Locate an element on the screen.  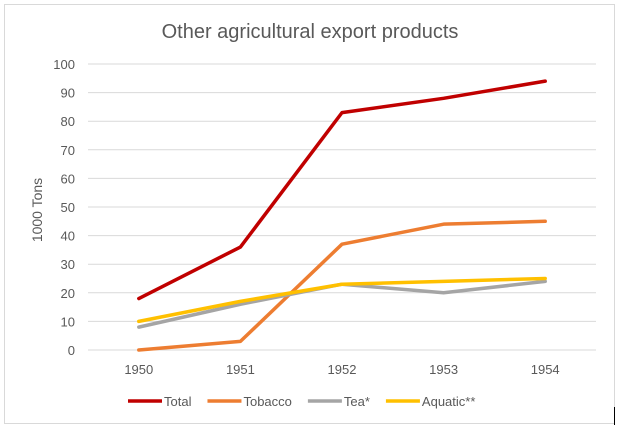
x-tick-label: 1954 is located at coordinates (545, 369).